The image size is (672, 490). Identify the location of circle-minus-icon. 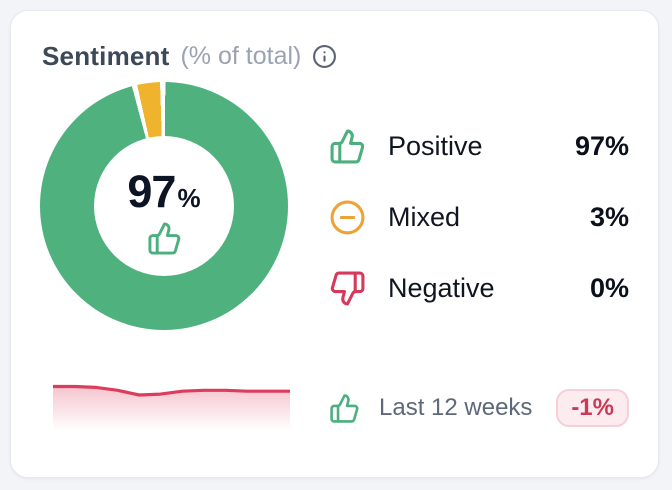
(347, 217).